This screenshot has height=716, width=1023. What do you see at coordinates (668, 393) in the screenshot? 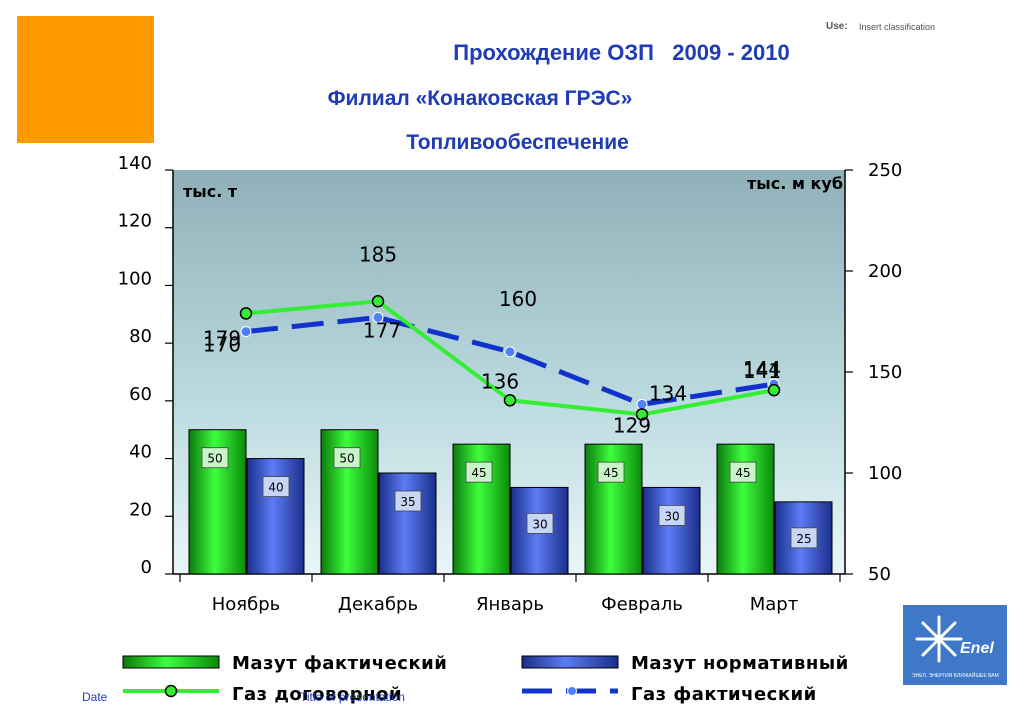
I see `line-value-label: 134` at bounding box center [668, 393].